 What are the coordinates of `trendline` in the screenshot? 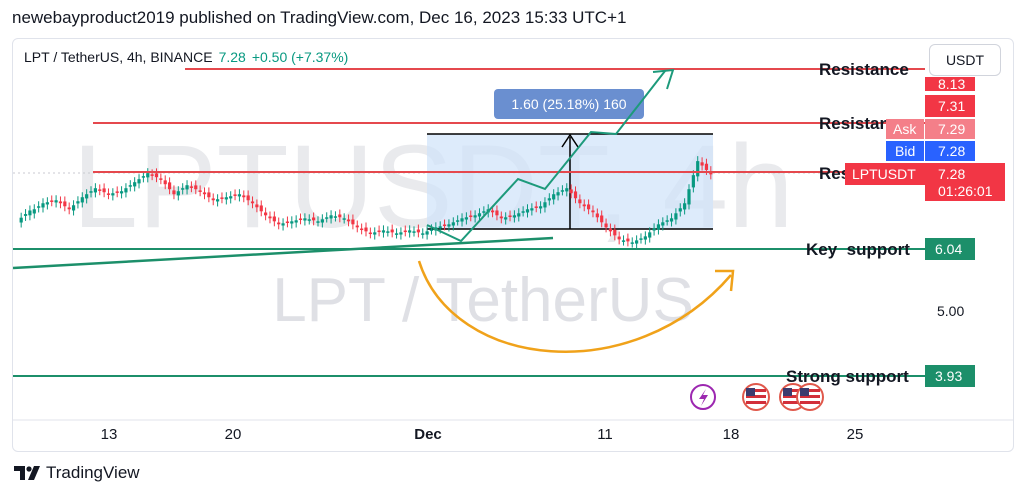 It's located at (283, 253).